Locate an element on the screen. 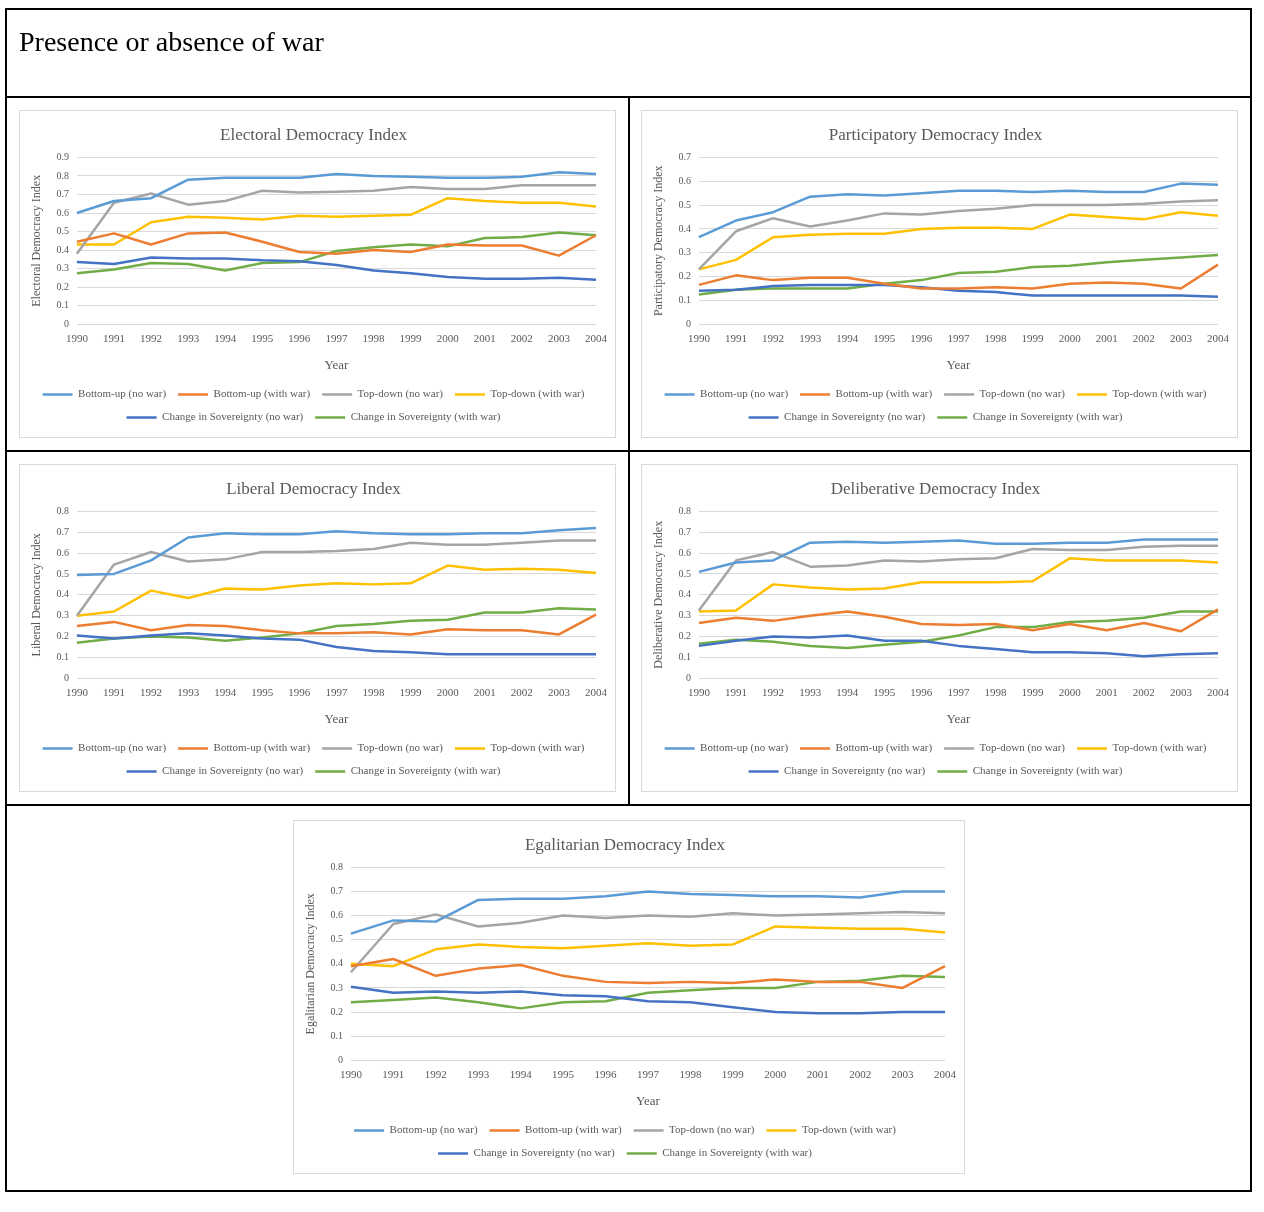 The image size is (1264, 1212). x-tick-label: 1991 is located at coordinates (736, 691).